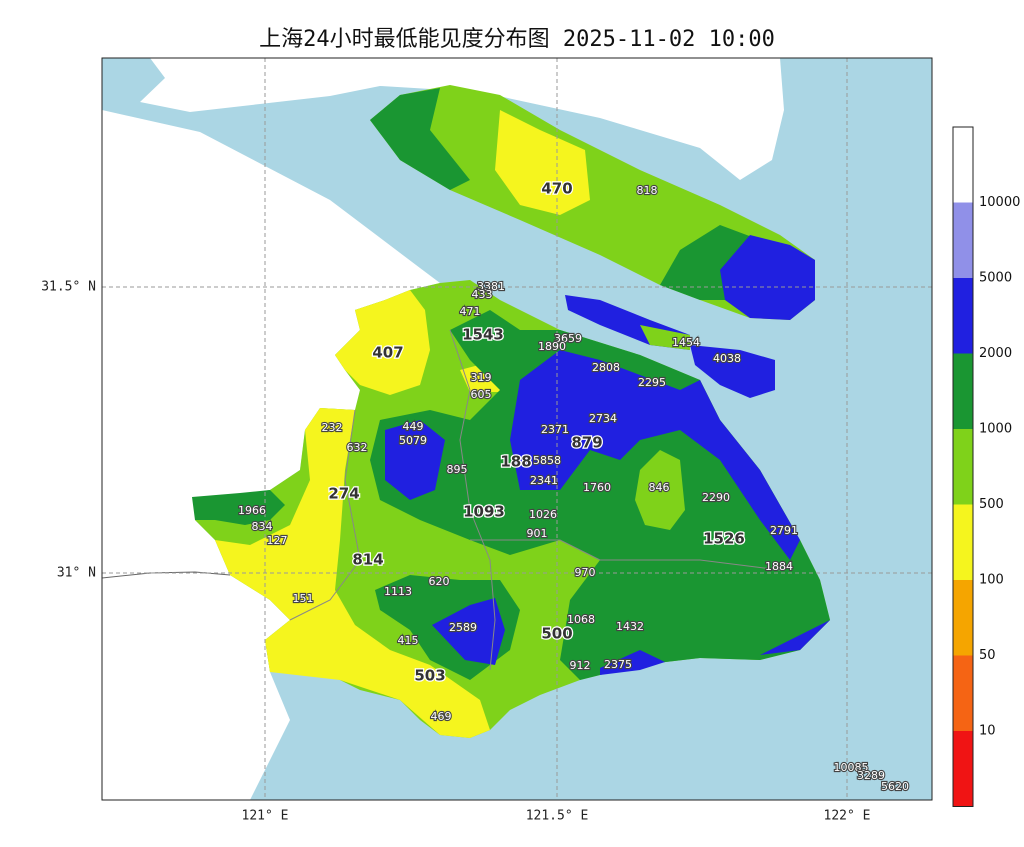  I want to click on station-value-major: 814, so click(367, 560).